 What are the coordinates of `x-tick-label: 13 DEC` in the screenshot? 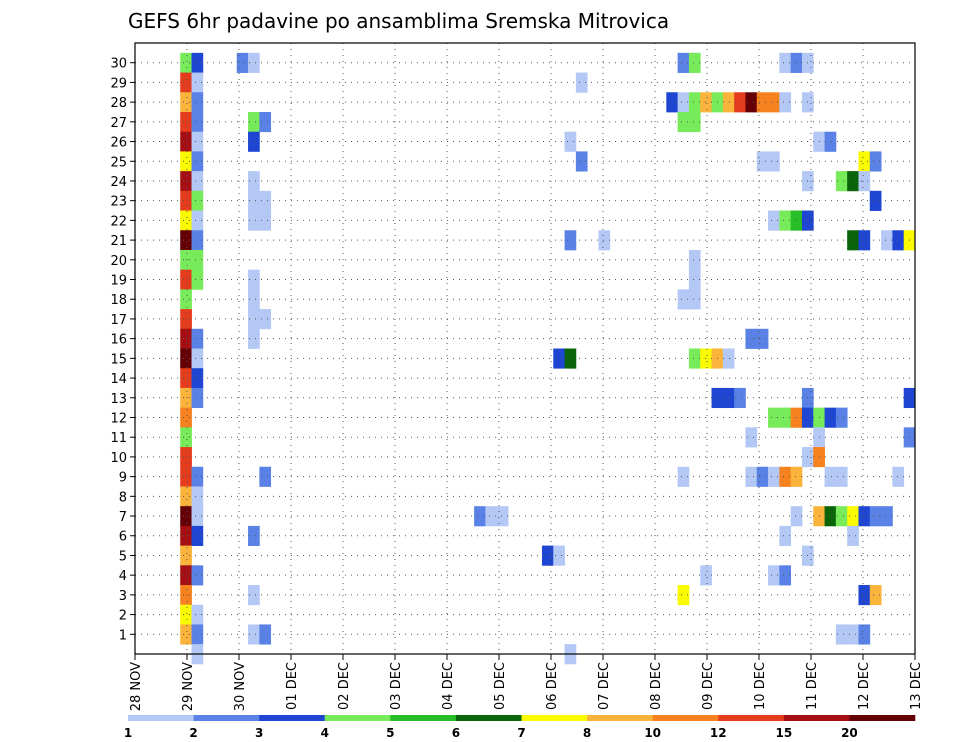 It's located at (916, 686).